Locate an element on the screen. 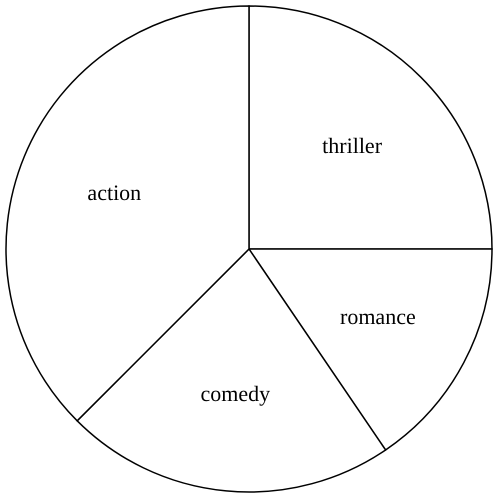 The image size is (499, 501). slice-label: thriller is located at coordinates (352, 145).